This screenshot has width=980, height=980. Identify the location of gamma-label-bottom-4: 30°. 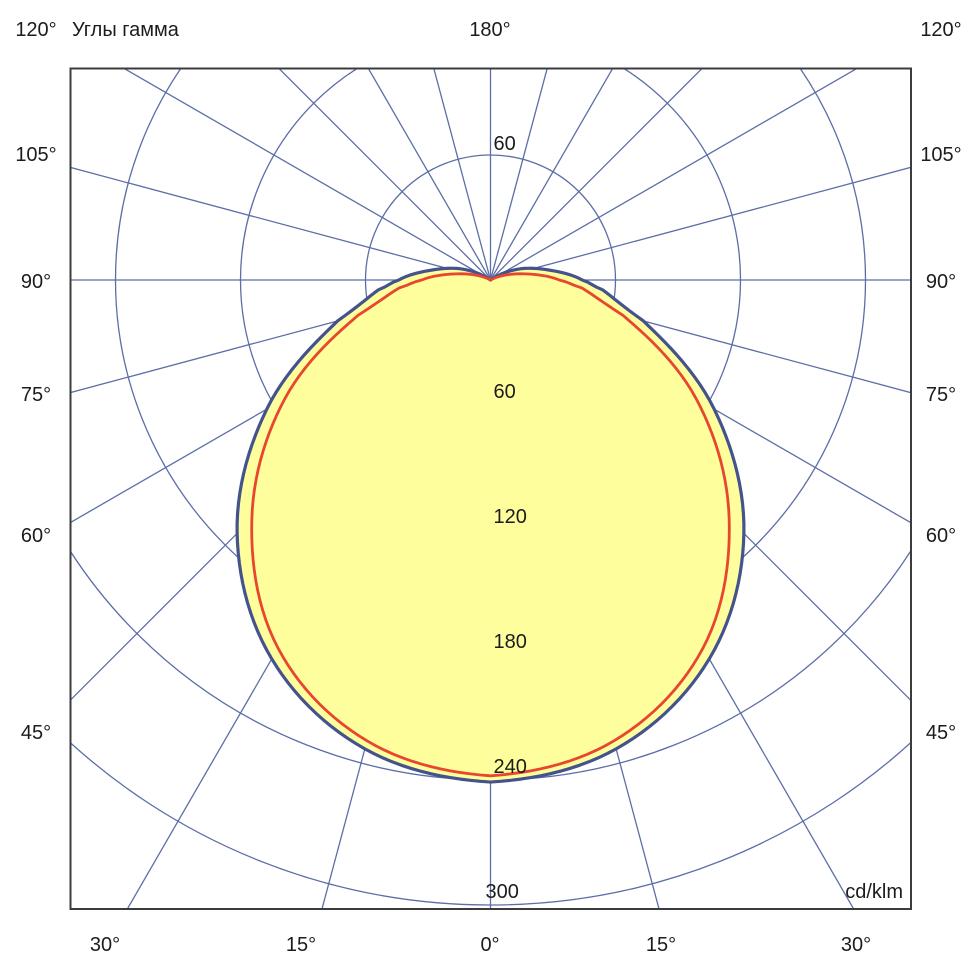
(856, 945).